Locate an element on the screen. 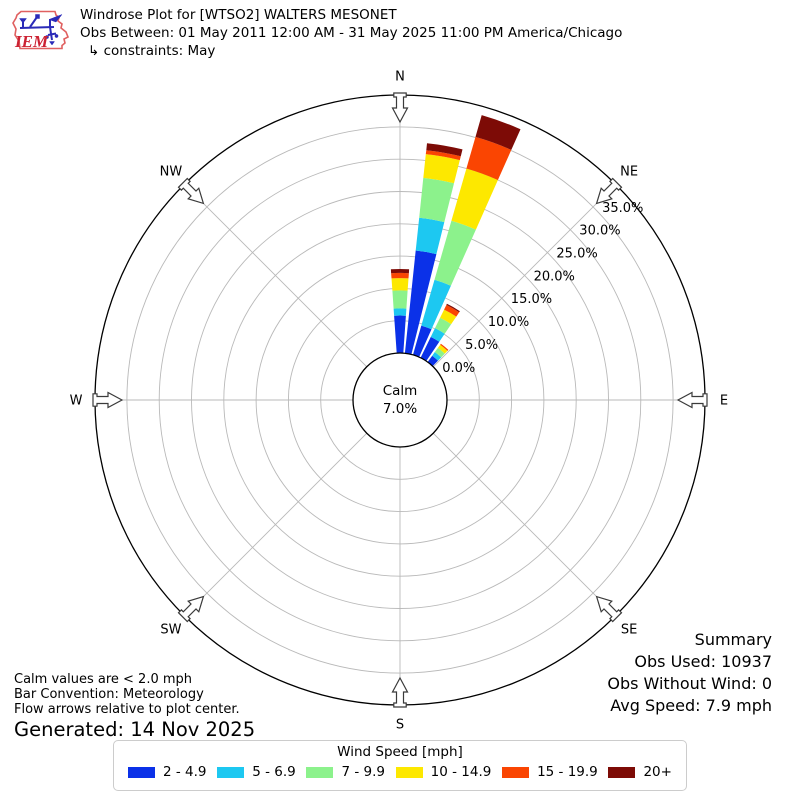  r-axis-tick-label: 10.0% is located at coordinates (508, 322).